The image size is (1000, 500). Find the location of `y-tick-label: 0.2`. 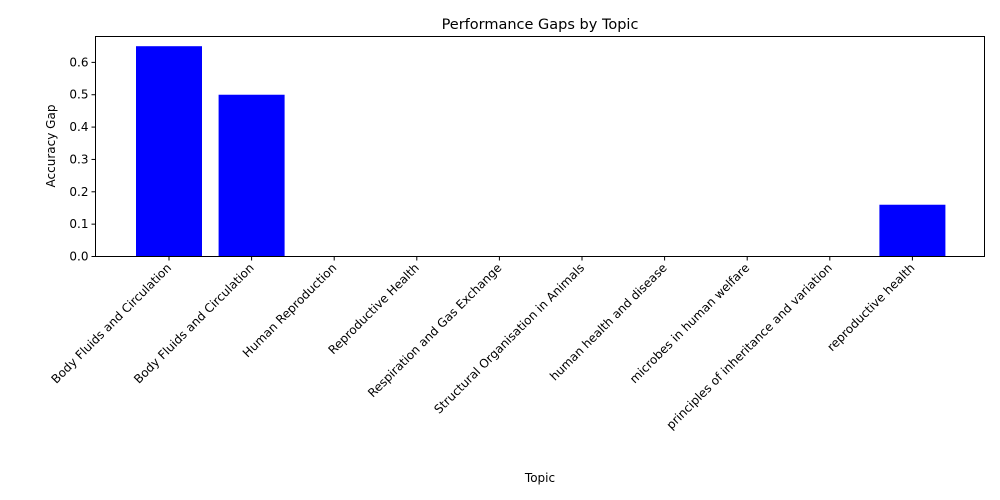

y-tick-label: 0.2 is located at coordinates (78, 192).